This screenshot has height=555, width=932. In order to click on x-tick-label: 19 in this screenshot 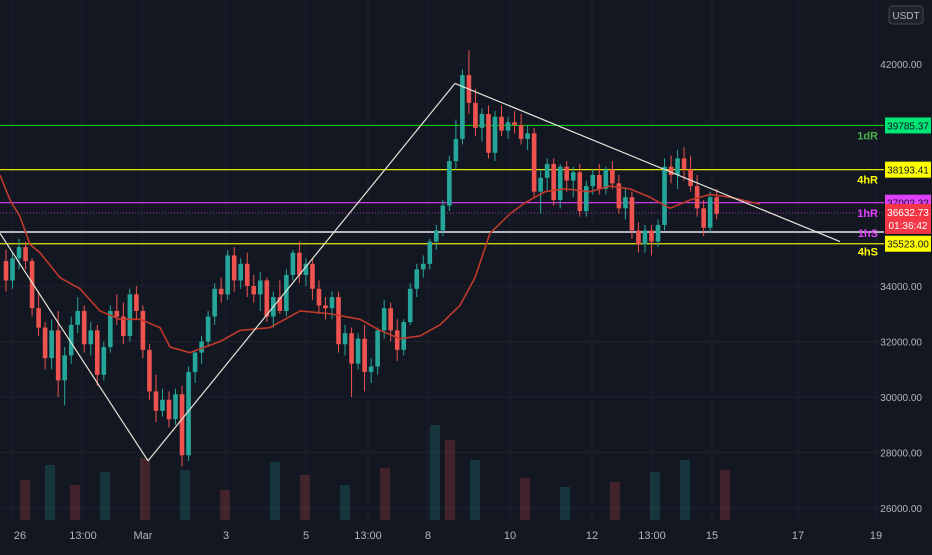, I will do `click(876, 536)`.